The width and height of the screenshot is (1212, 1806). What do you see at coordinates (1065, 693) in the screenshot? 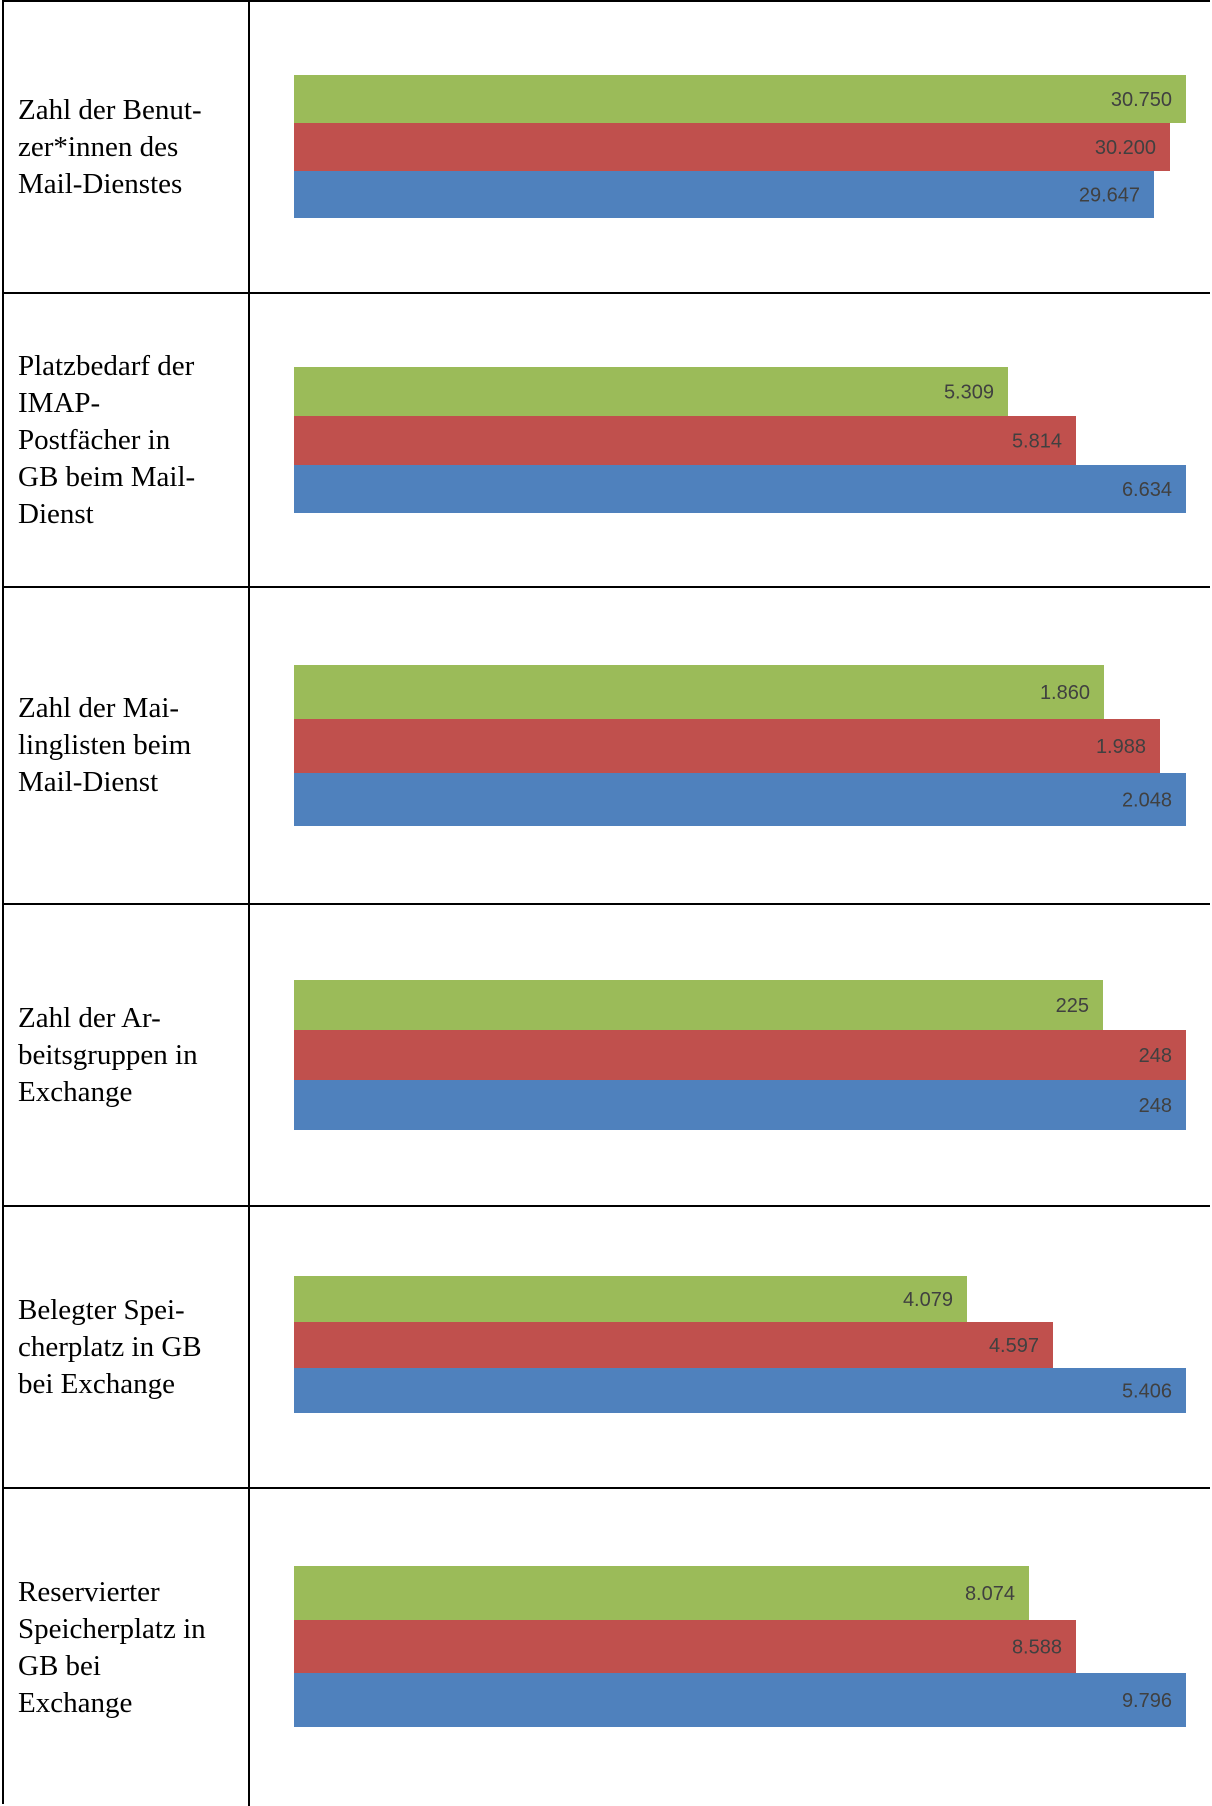
I see `bar-value-label: 1.860` at bounding box center [1065, 693].